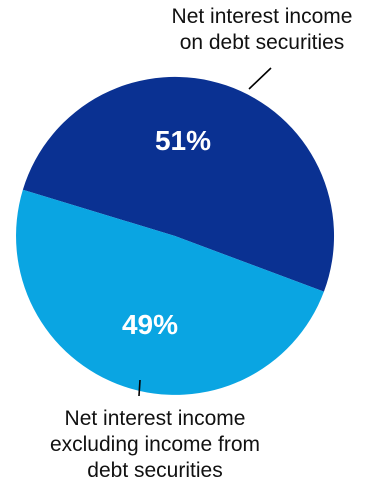 The image size is (378, 494). Describe the element at coordinates (262, 42) in the screenshot. I see `slice-label-line: on debt securities` at that location.